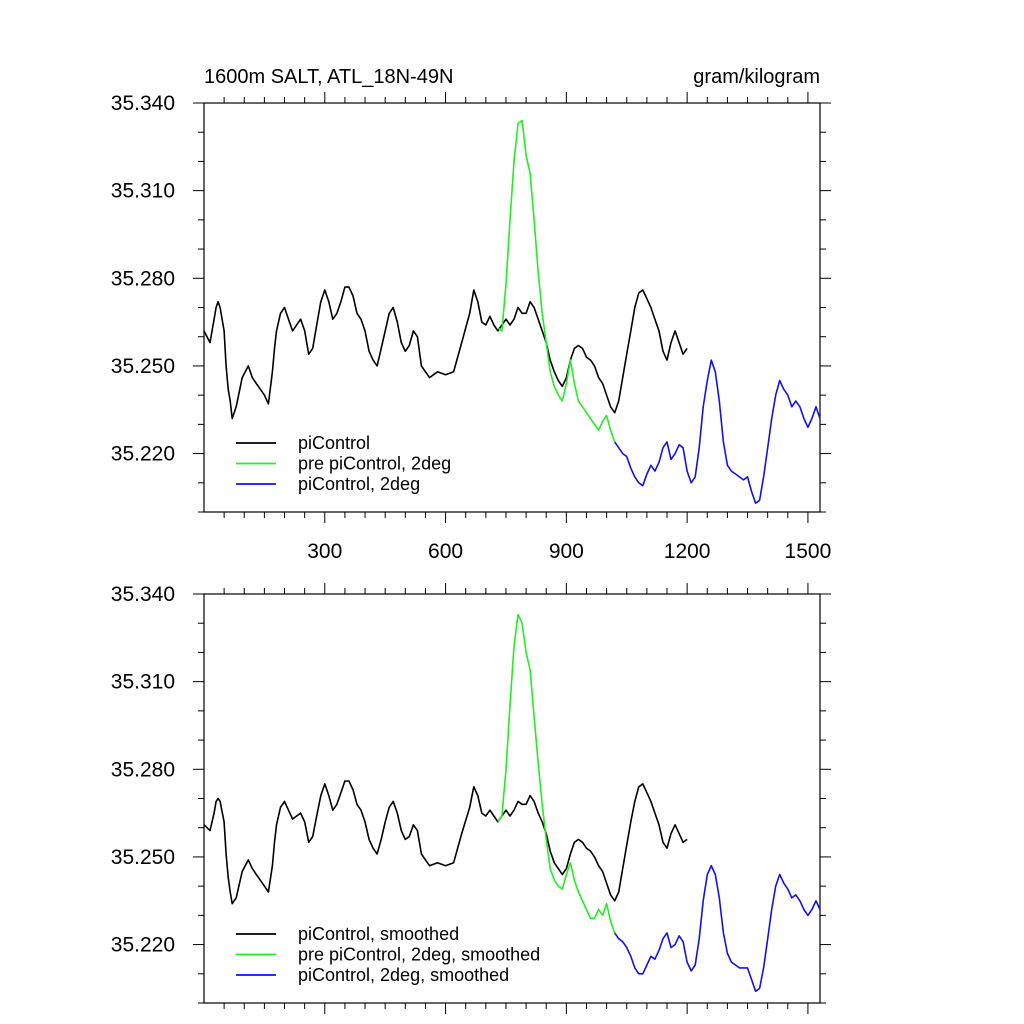 This screenshot has height=1024, width=1024. What do you see at coordinates (566, 551) in the screenshot?
I see `x-tick-label: 900` at bounding box center [566, 551].